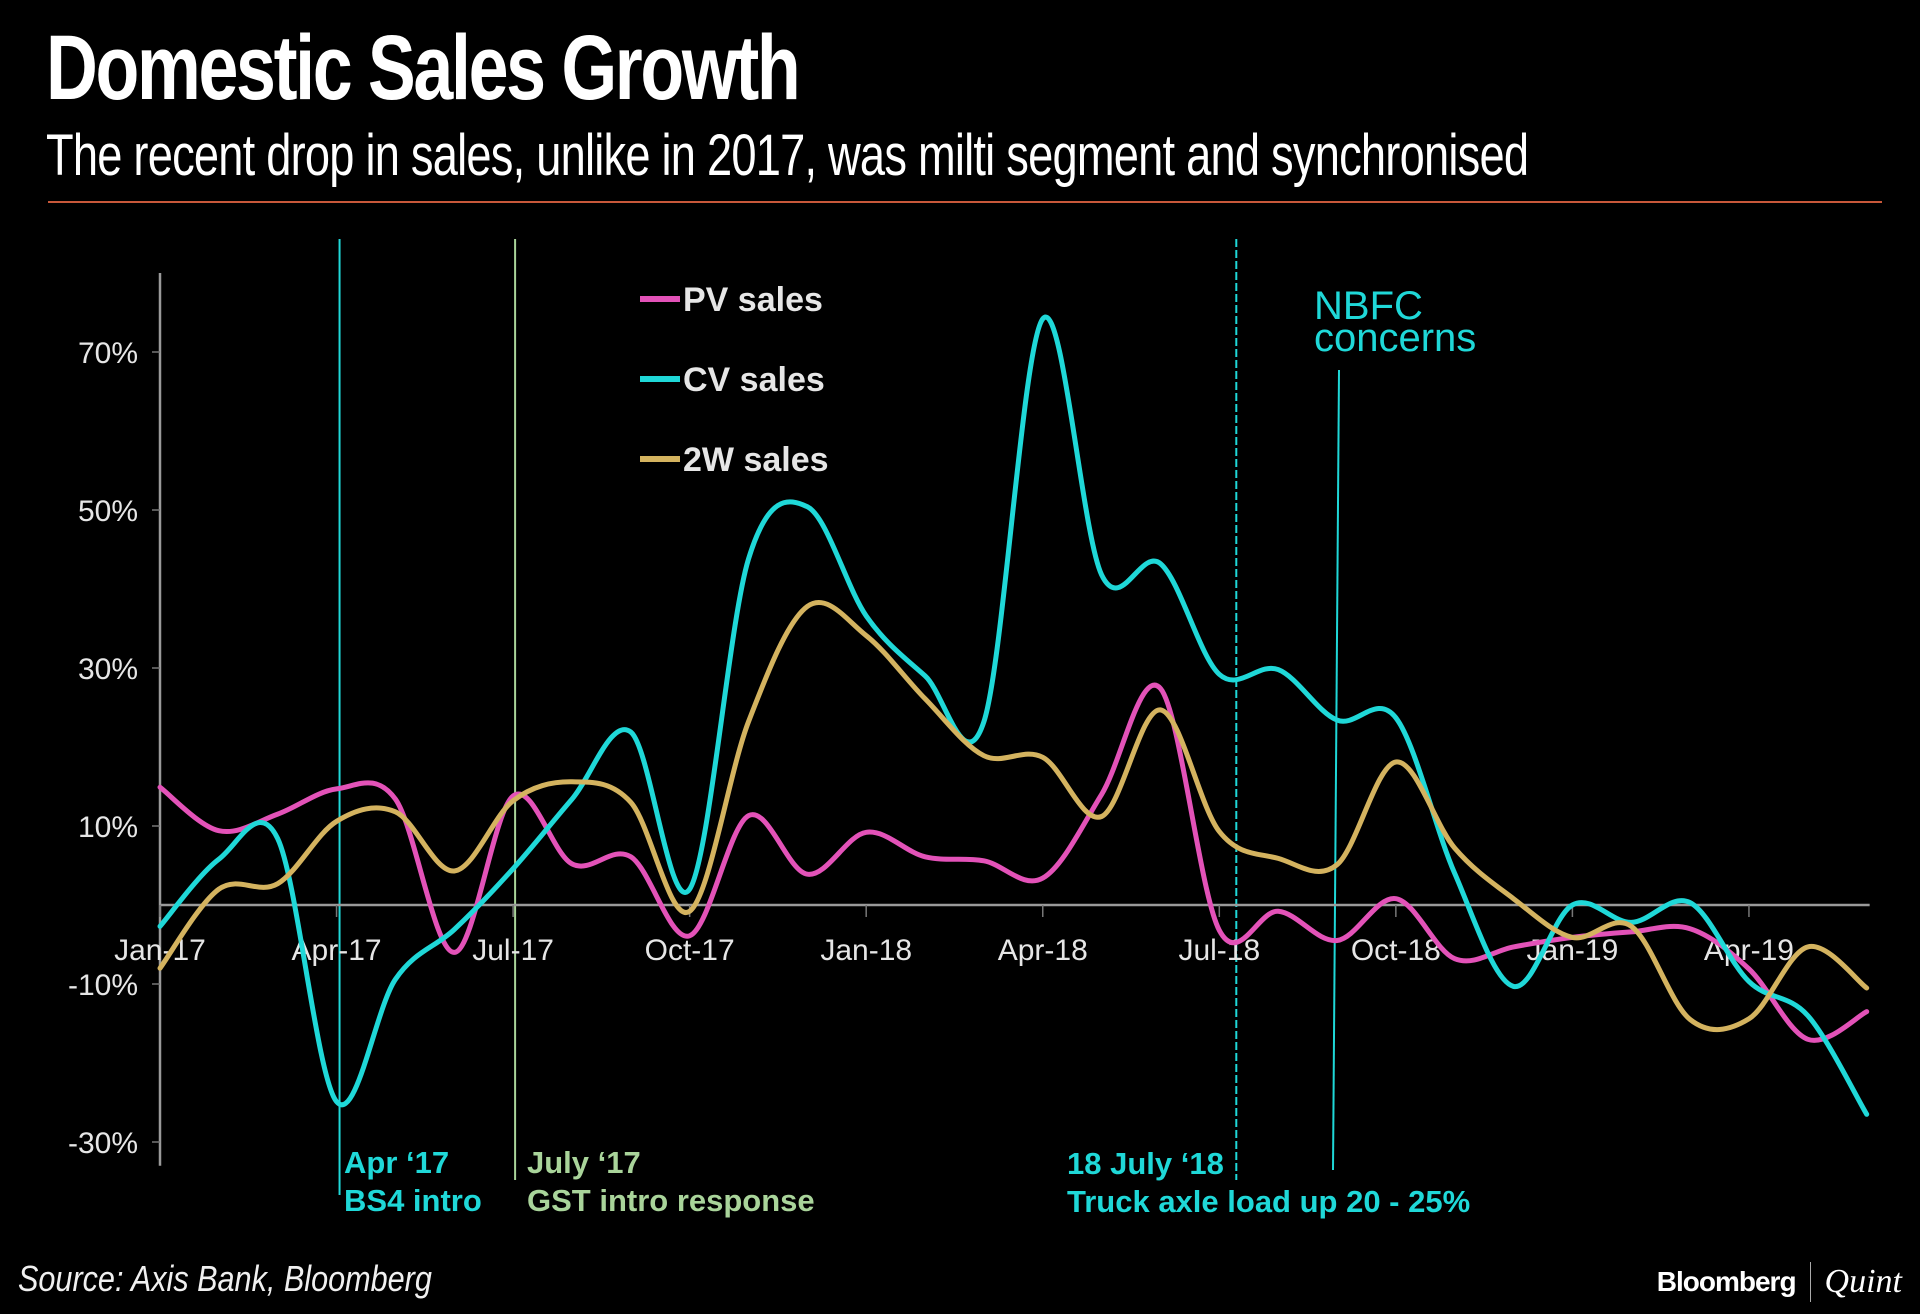 Image resolution: width=1920 pixels, height=1314 pixels. What do you see at coordinates (1145, 1163) in the screenshot?
I see `annotation-axle-line1: 18 July ‘18` at bounding box center [1145, 1163].